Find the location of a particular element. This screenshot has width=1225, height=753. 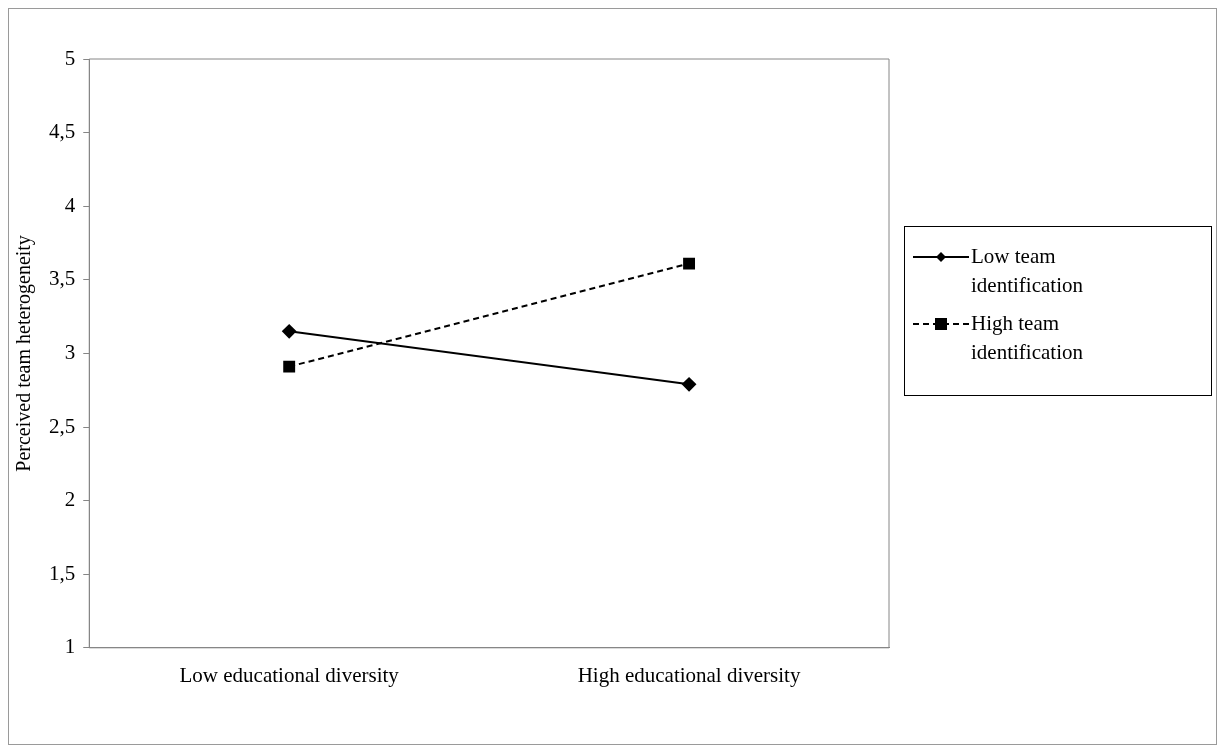

y-tick-label: 1 is located at coordinates (70, 646).